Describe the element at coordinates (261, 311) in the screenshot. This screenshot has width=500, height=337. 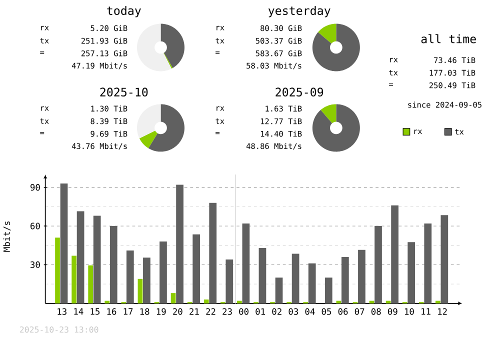
I see `x-tick-label: 01` at that location.